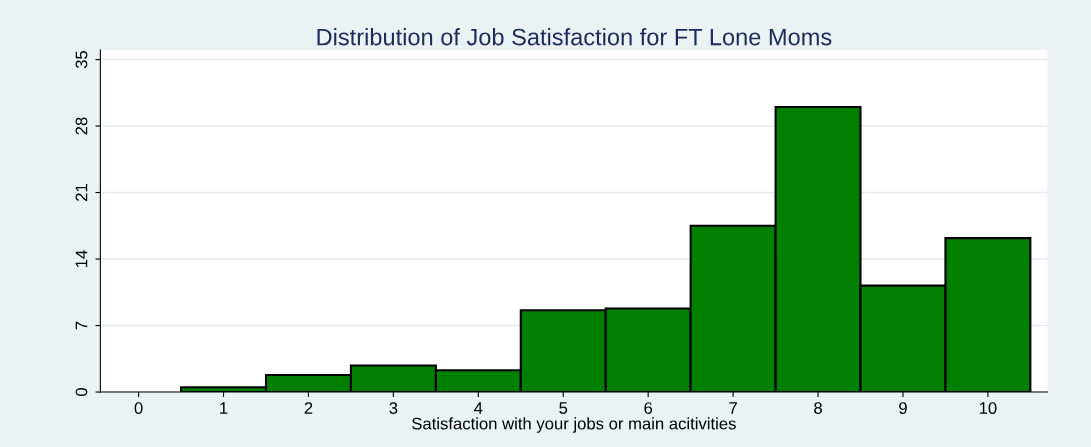 The image size is (1091, 447). I want to click on x-tick-label: 9, so click(903, 408).